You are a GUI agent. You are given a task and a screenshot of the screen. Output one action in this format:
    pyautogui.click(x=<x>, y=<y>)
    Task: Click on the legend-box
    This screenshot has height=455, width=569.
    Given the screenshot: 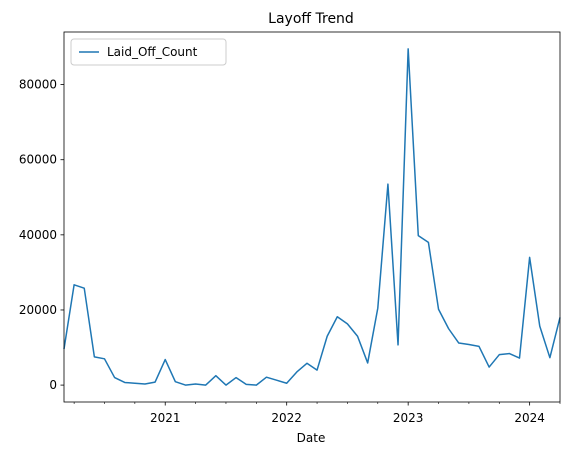 What is the action you would take?
    pyautogui.click(x=148, y=52)
    